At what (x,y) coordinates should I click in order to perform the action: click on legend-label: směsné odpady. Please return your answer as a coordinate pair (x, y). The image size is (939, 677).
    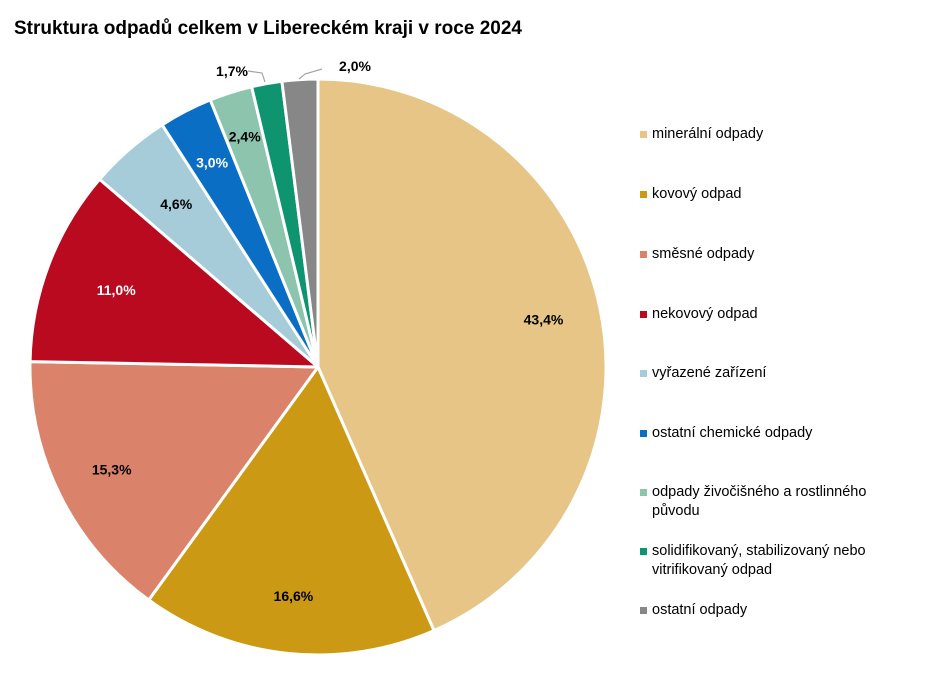
    Looking at the image, I should click on (703, 254).